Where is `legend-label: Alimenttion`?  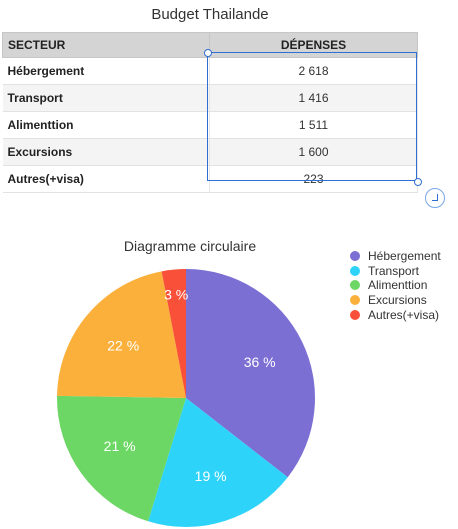 legend-label: Alimenttion is located at coordinates (398, 285).